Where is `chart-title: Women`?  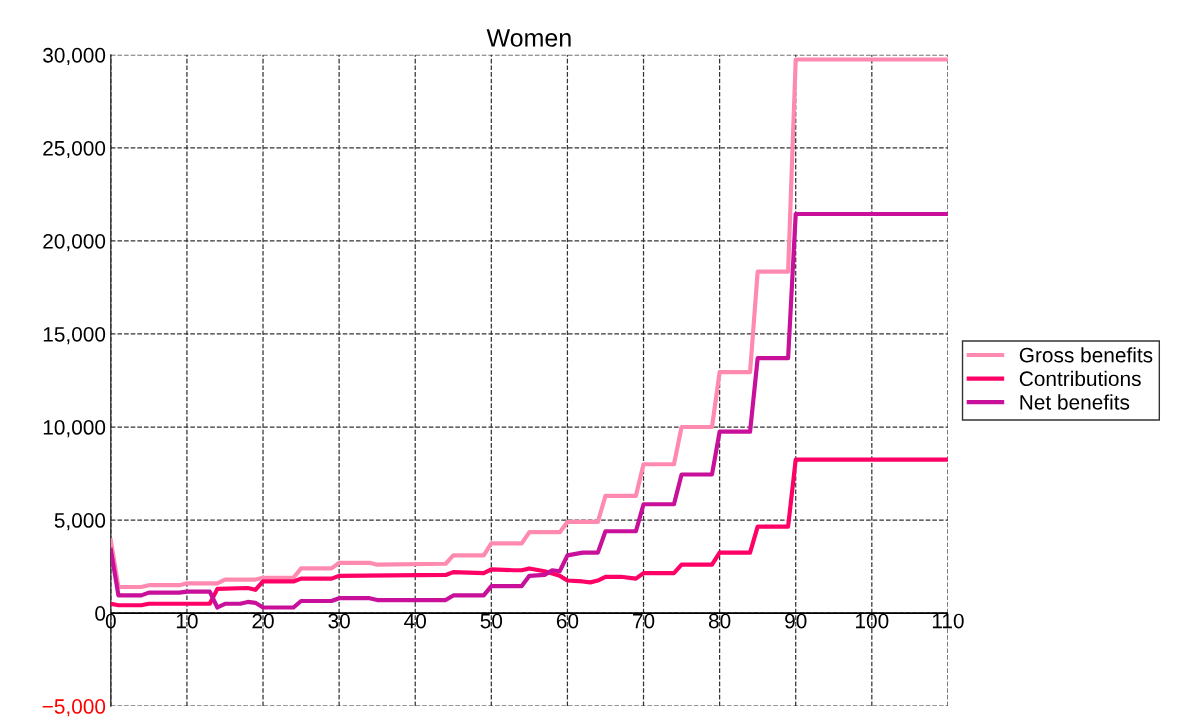 chart-title: Women is located at coordinates (528, 38).